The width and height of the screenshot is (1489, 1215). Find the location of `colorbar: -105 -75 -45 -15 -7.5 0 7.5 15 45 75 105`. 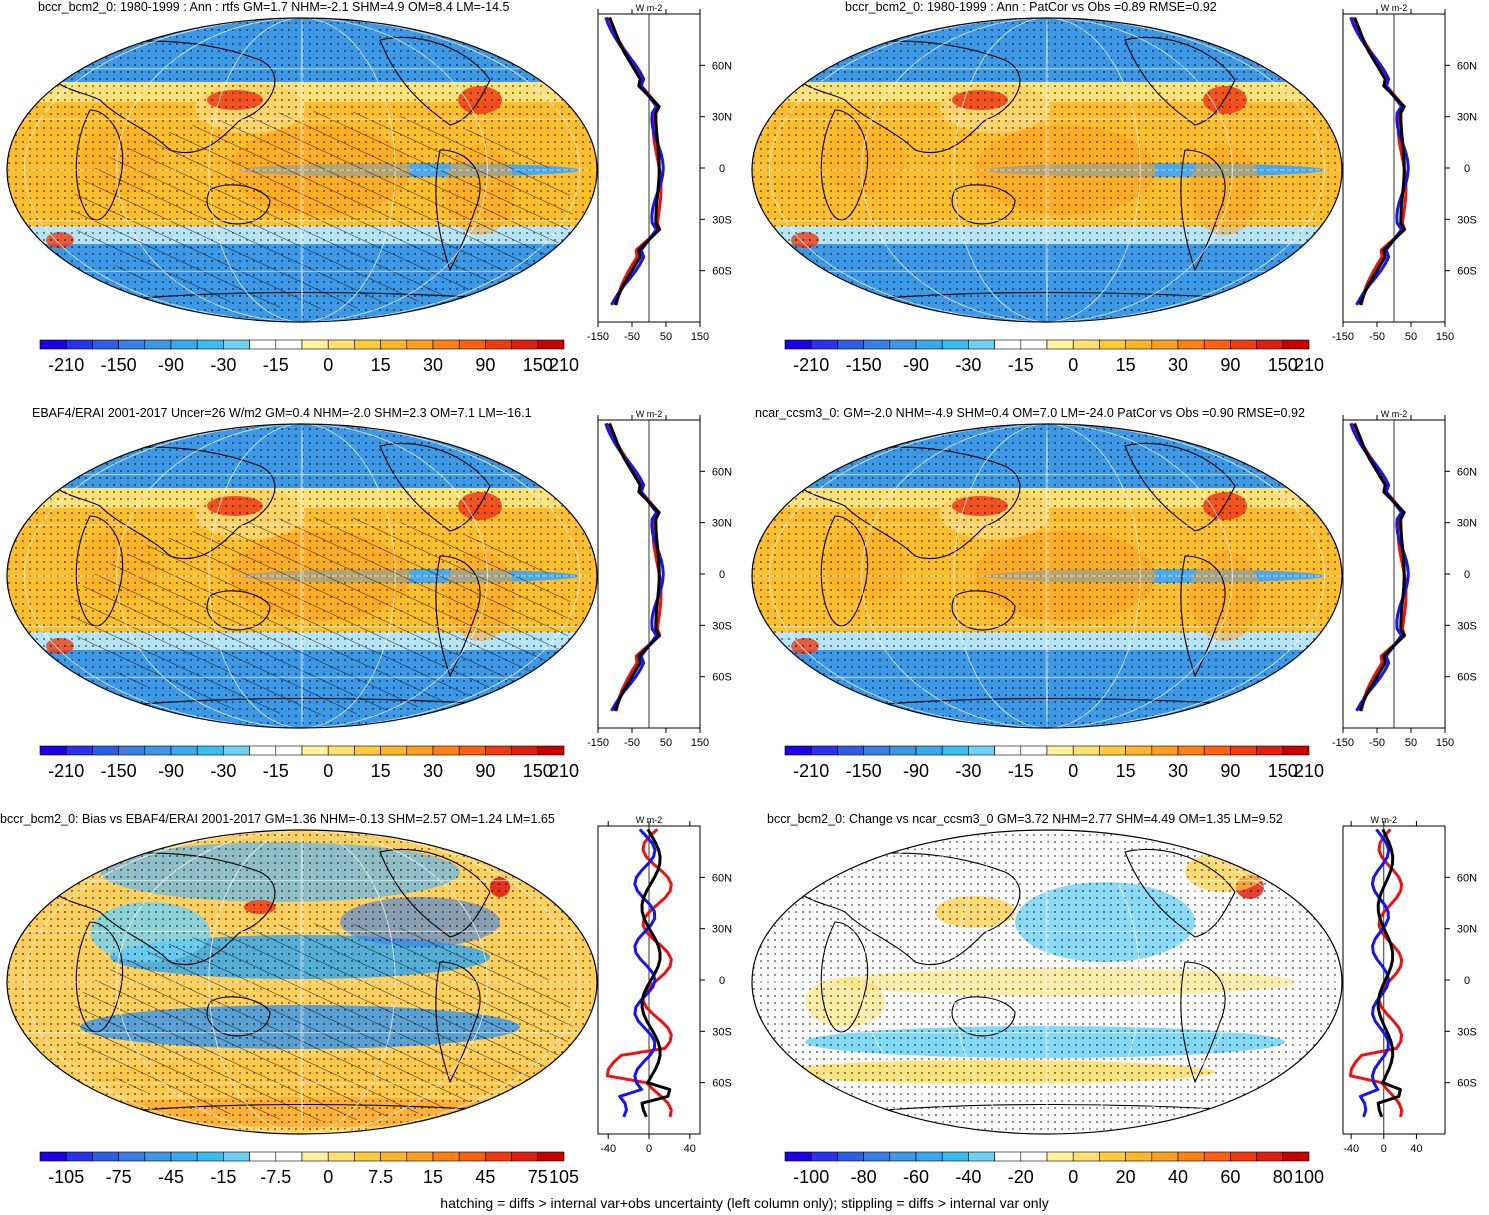

colorbar: -105 -75 -45 -15 -7.5 0 7.5 15 45 75 105 is located at coordinates (309, 1169).